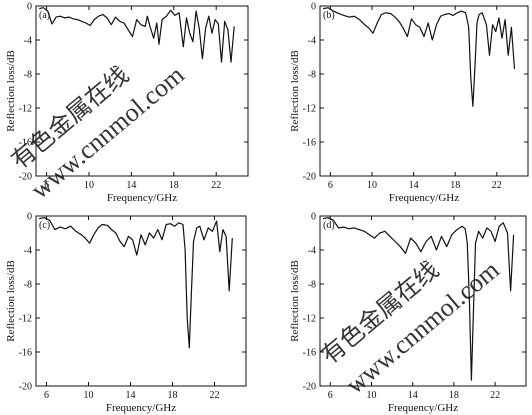 This screenshot has height=415, width=532. What do you see at coordinates (329, 225) in the screenshot?
I see `panel-label: (d)` at bounding box center [329, 225].